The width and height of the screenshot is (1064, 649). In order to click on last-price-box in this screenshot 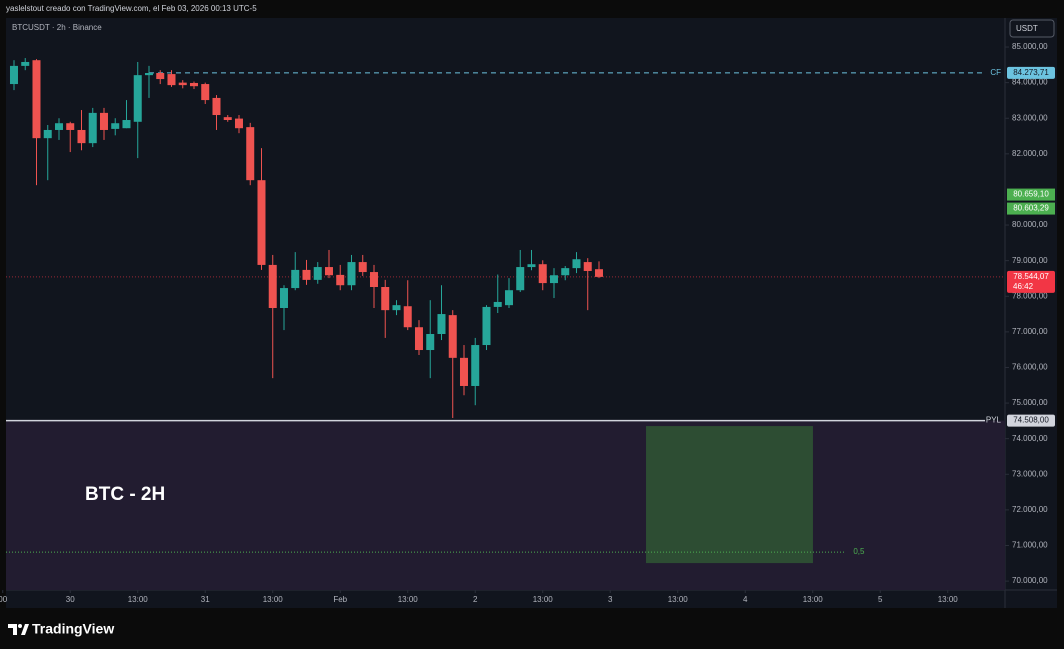, I will do `click(1031, 281)`.